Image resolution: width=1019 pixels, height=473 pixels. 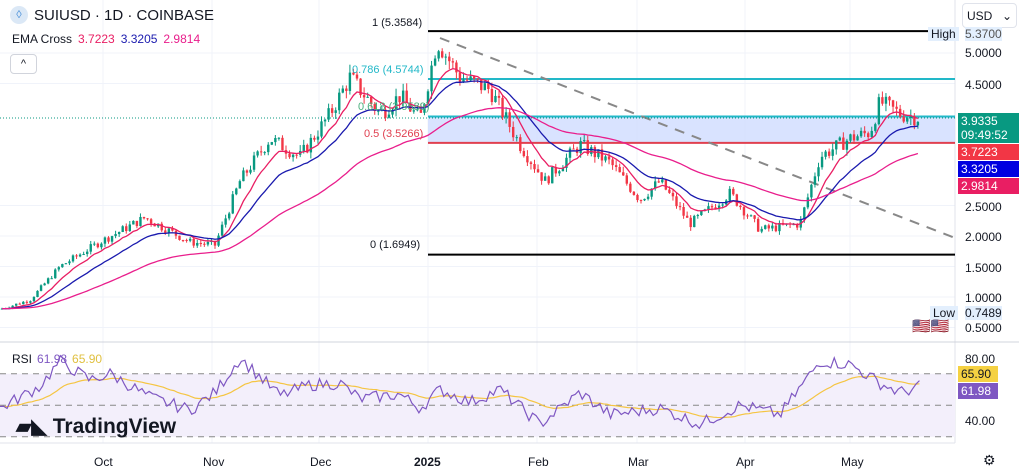 What do you see at coordinates (112, 15) in the screenshot?
I see `symbol-header: ◊ SUIUSD · 1D · COINBASE` at bounding box center [112, 15].